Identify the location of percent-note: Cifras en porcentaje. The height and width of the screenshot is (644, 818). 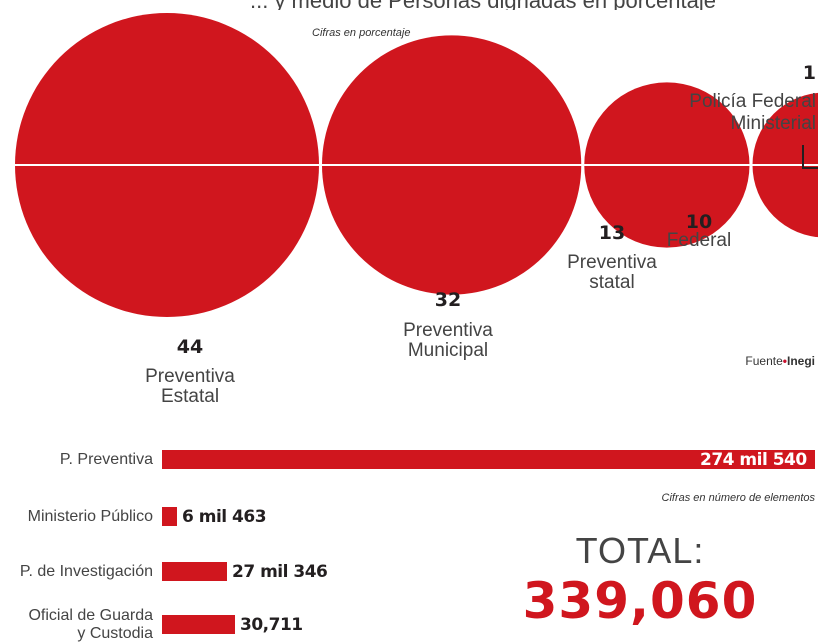
(361, 33).